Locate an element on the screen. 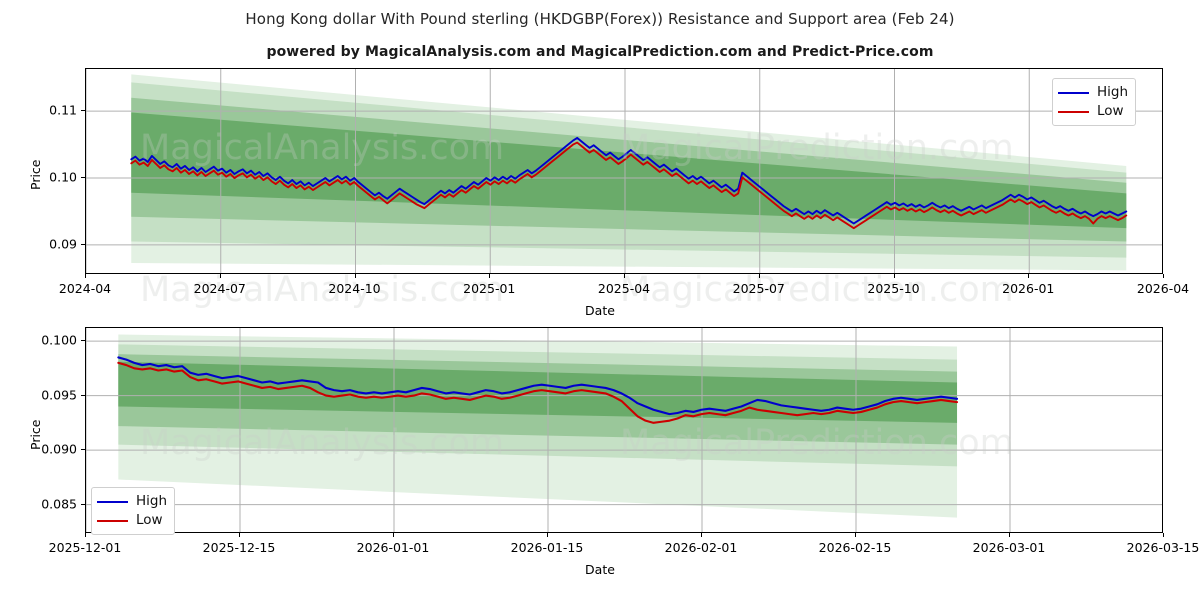  y-tick-label: 0.11 is located at coordinates (63, 110).